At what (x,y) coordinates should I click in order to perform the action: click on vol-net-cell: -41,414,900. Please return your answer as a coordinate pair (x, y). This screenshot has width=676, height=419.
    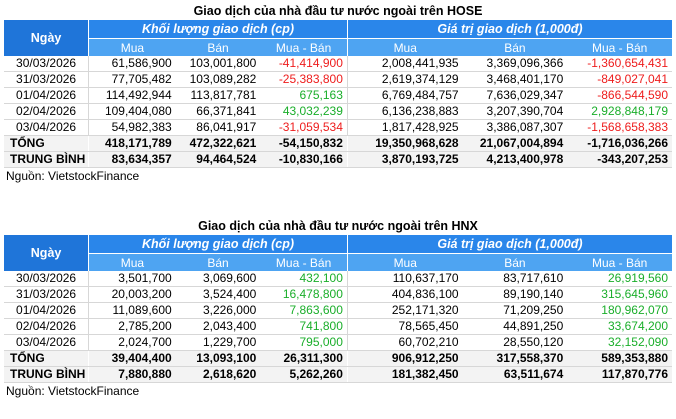
    Looking at the image, I should click on (304, 64).